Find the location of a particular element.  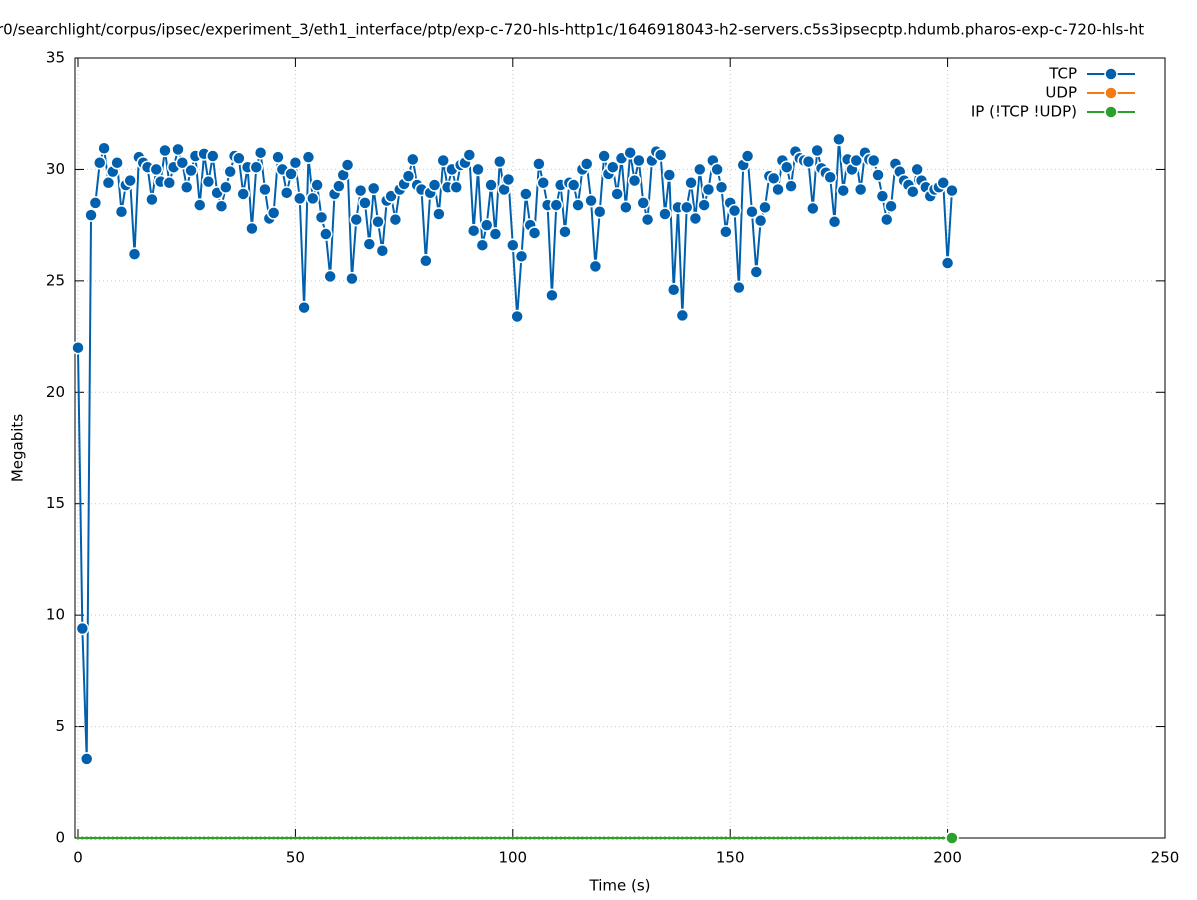

x-tick-label: 150 is located at coordinates (730, 858).